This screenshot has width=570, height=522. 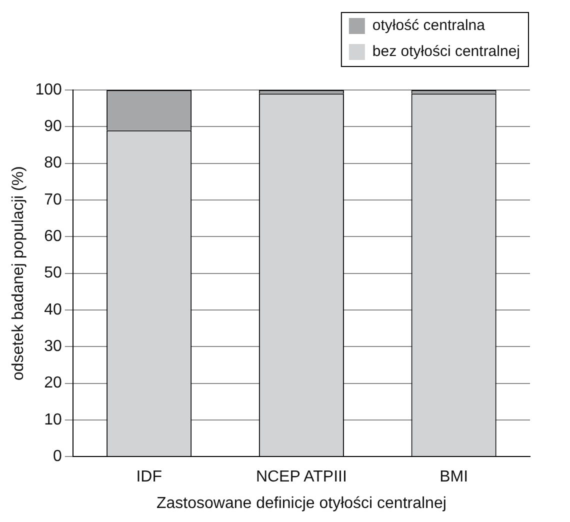 What do you see at coordinates (429, 25) in the screenshot?
I see `legend-label: otyłość centralna` at bounding box center [429, 25].